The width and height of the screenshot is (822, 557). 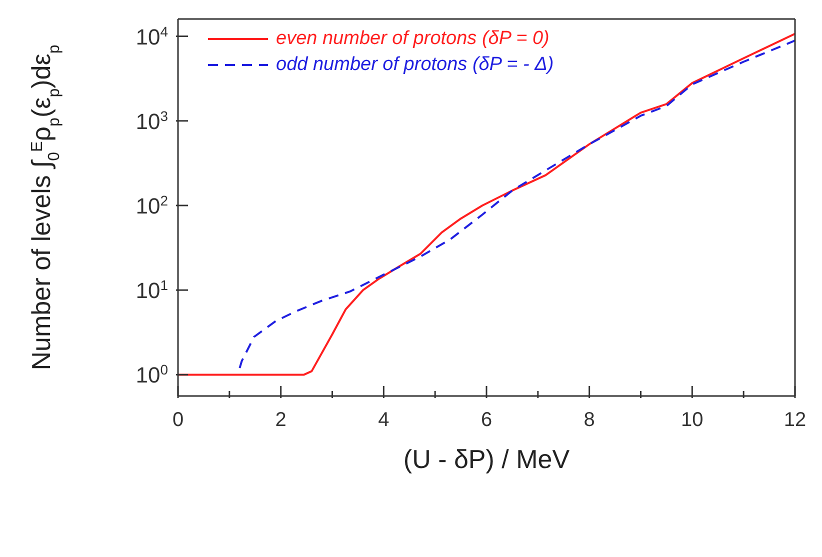 I want to click on y-tick-label: 10$^{0}$, so click(x=152, y=375).